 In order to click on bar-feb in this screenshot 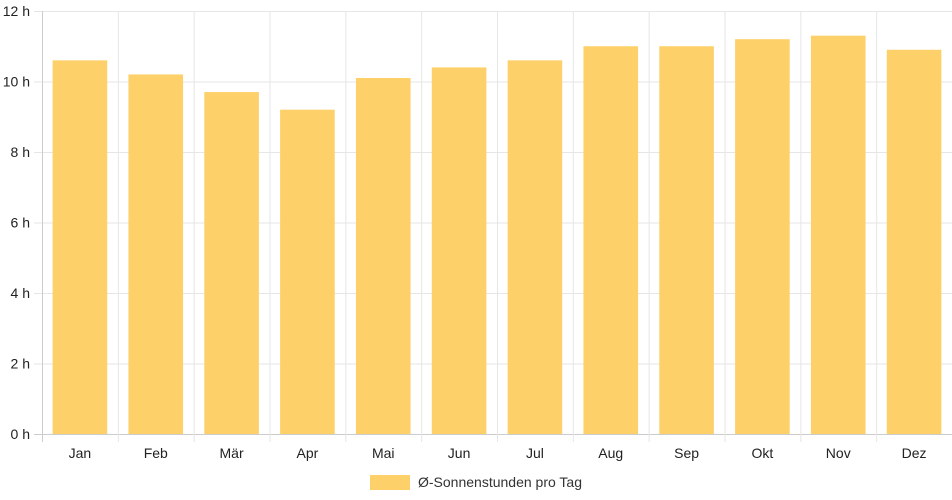, I will do `click(156, 254)`.